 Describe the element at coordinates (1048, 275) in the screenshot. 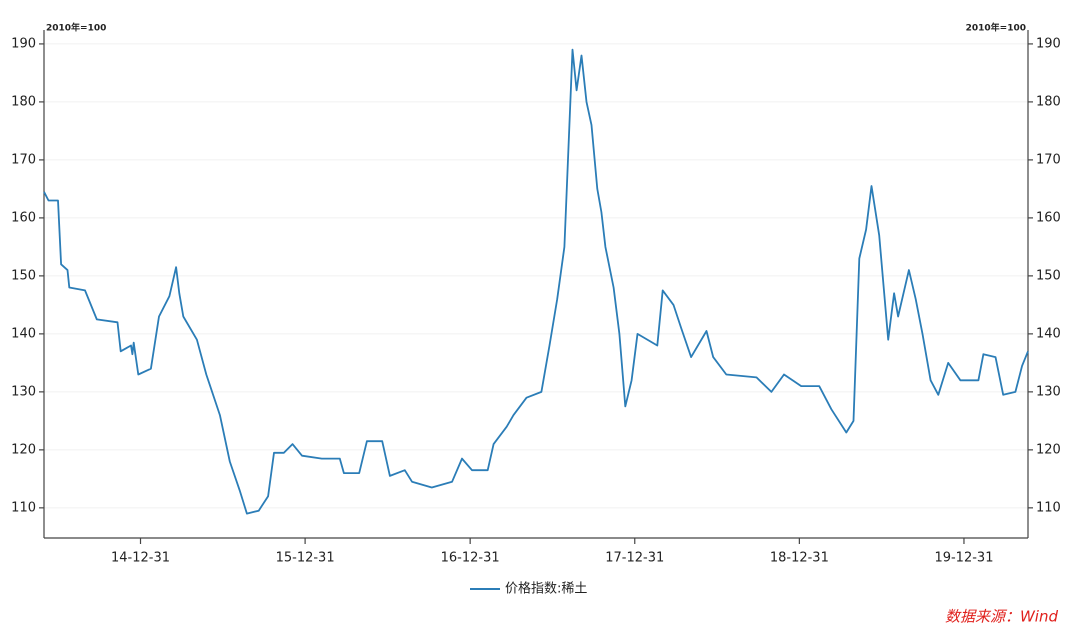

I see `y2-tick-label: 150` at that location.